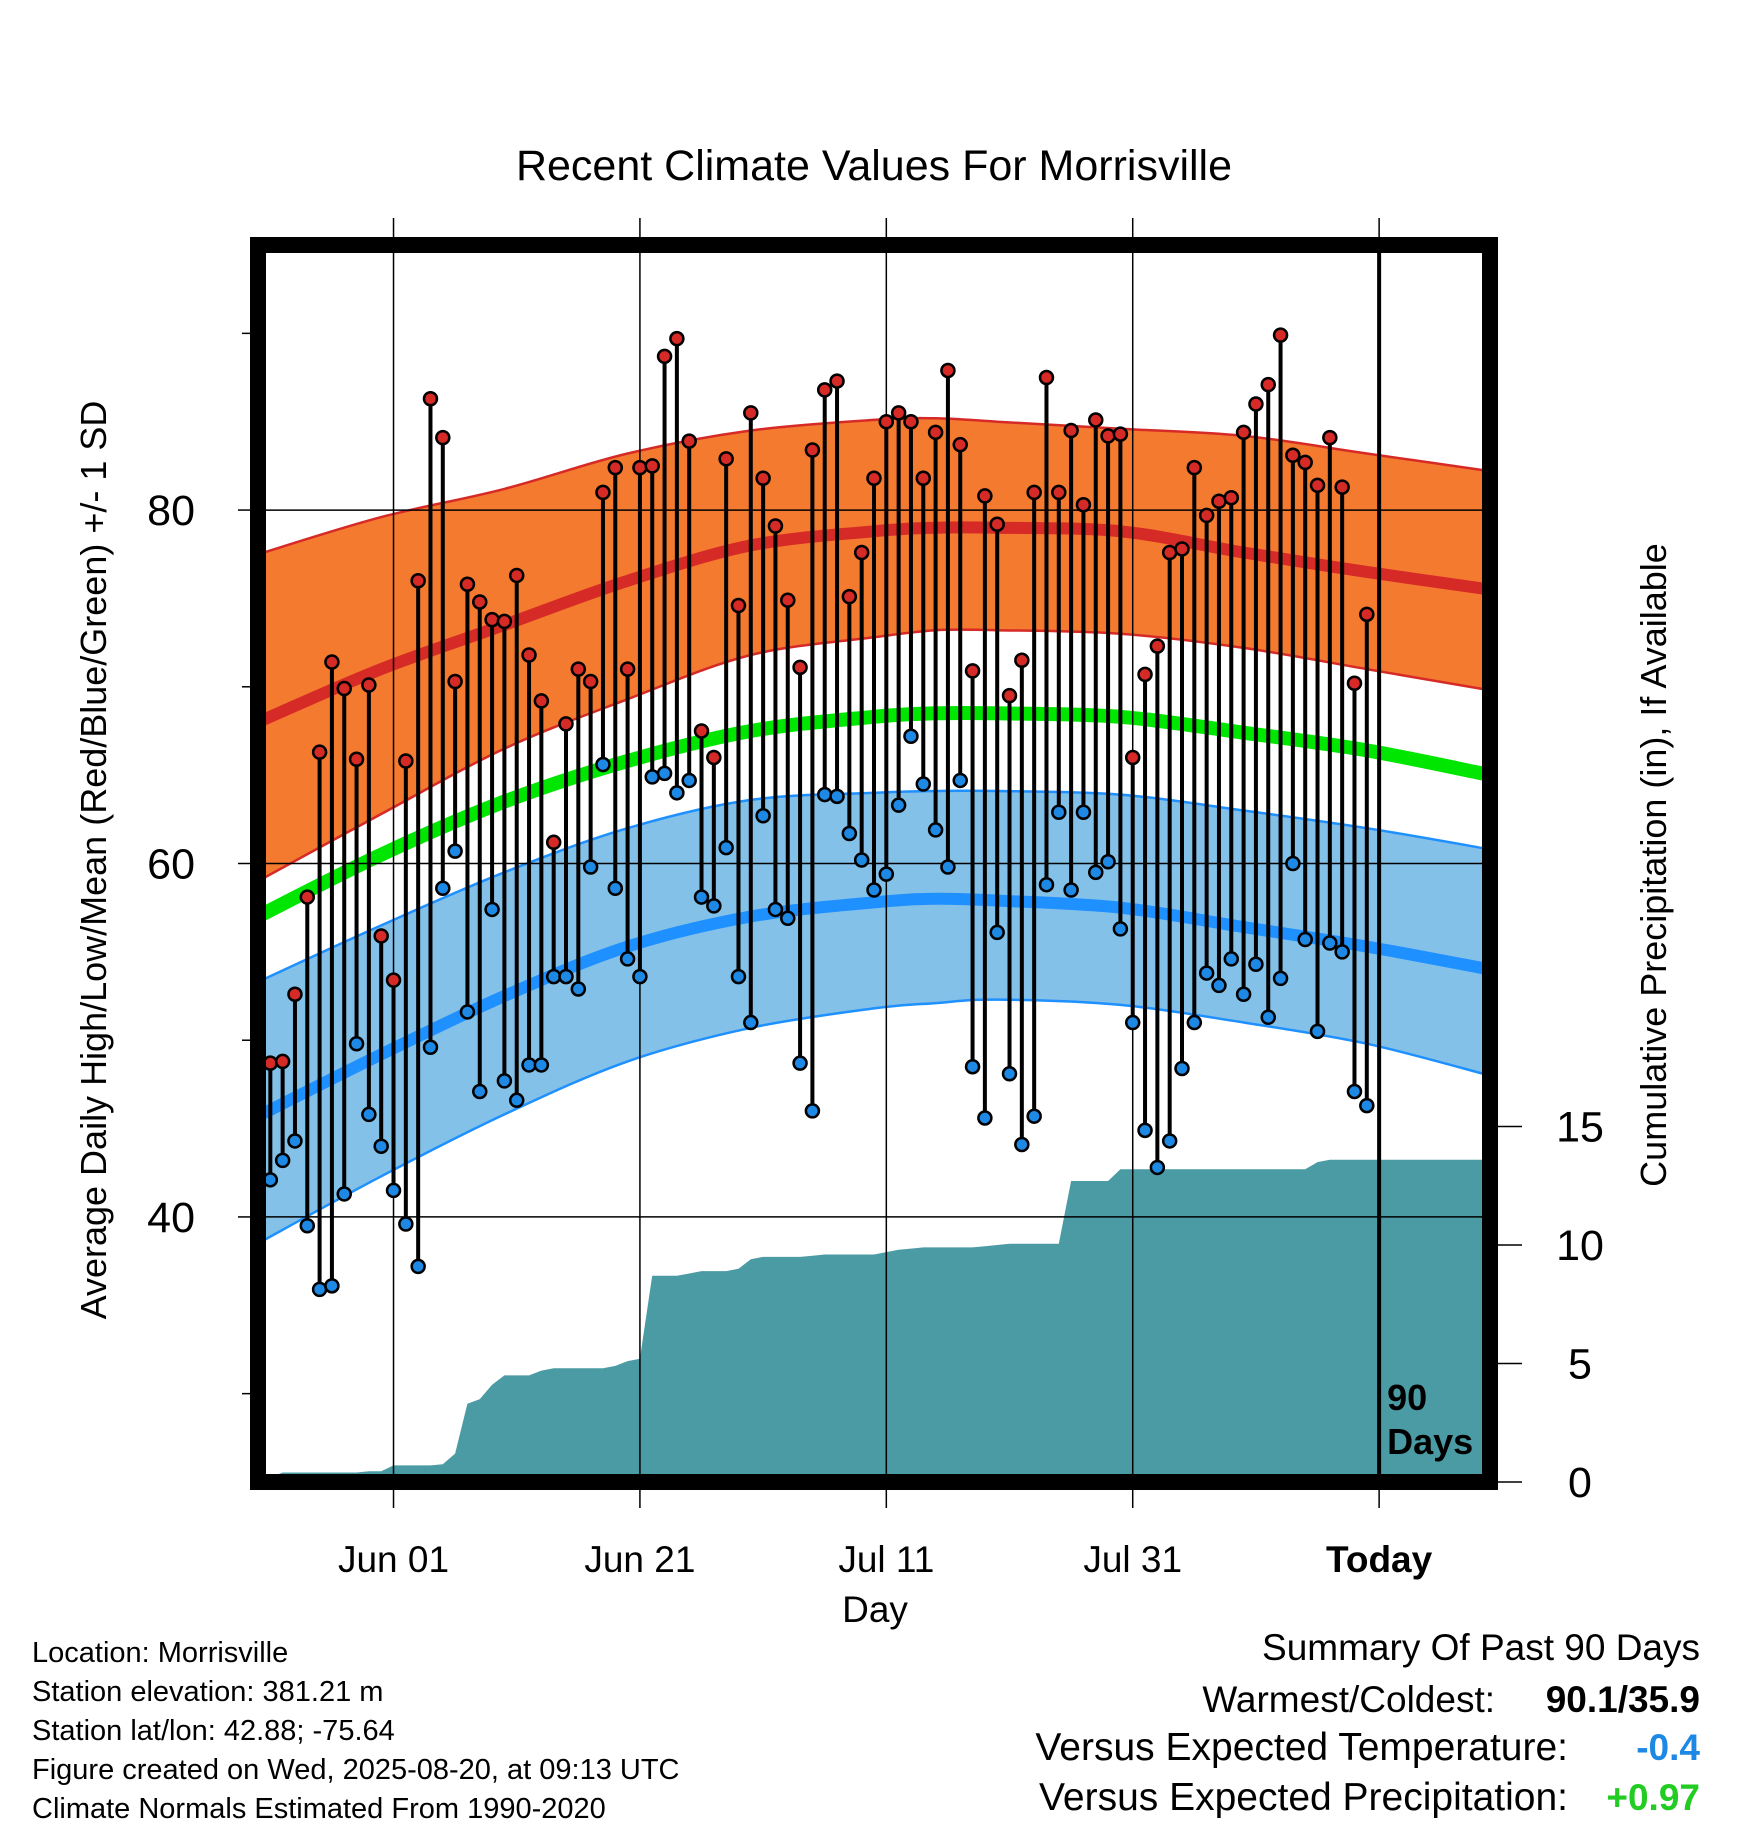  I want to click on precip-area, so click(874, 1320).